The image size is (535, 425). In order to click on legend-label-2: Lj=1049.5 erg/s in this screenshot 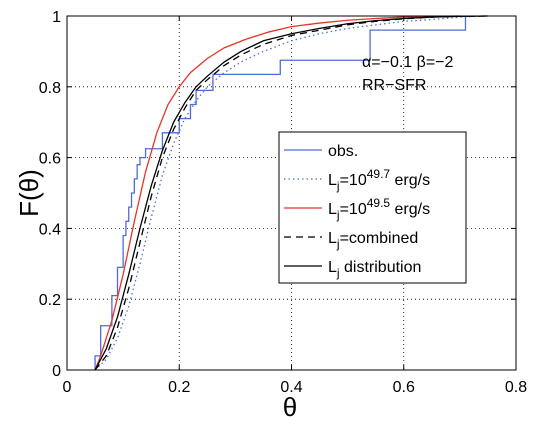, I will do `click(379, 209)`.